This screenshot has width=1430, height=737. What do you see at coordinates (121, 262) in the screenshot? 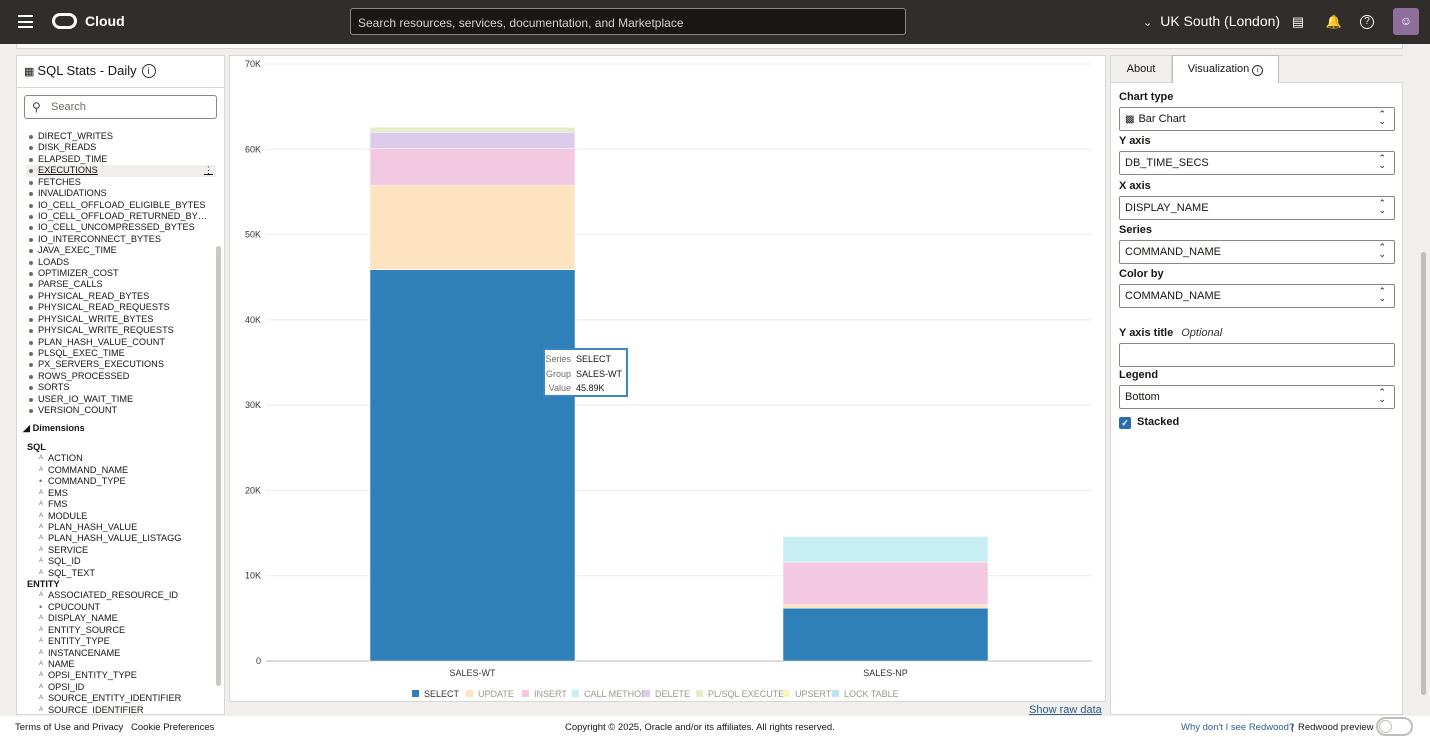
I see `metric-item: LOADS` at bounding box center [121, 262].